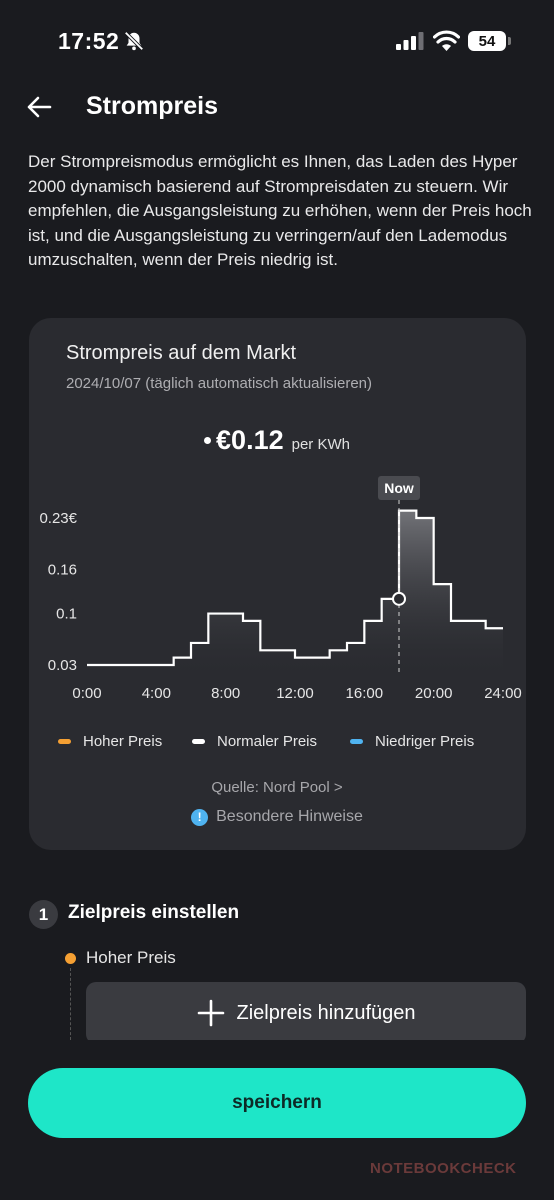 This screenshot has width=554, height=1200. Describe the element at coordinates (289, 816) in the screenshot. I see `special-notes-label: Besondere Hinweise` at that location.